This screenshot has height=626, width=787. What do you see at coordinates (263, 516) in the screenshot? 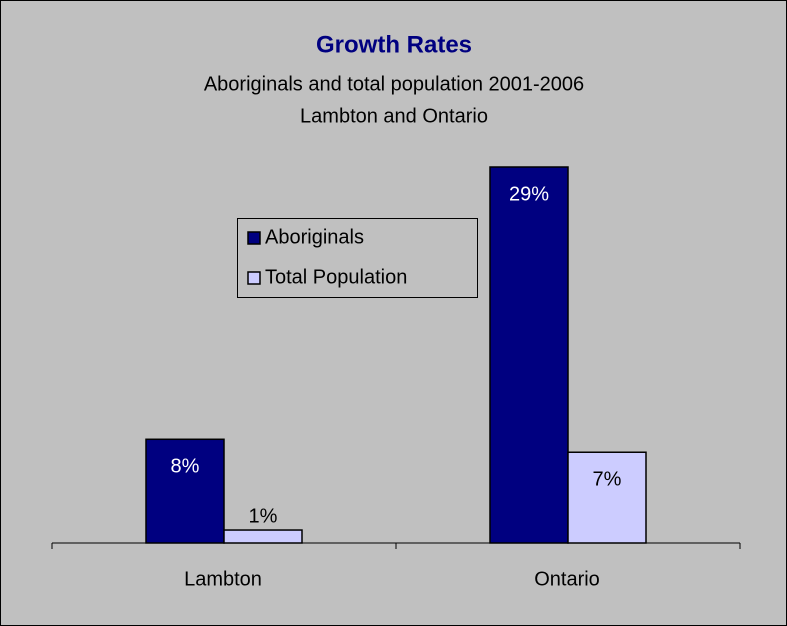
I see `data-label: 1%` at bounding box center [263, 516].